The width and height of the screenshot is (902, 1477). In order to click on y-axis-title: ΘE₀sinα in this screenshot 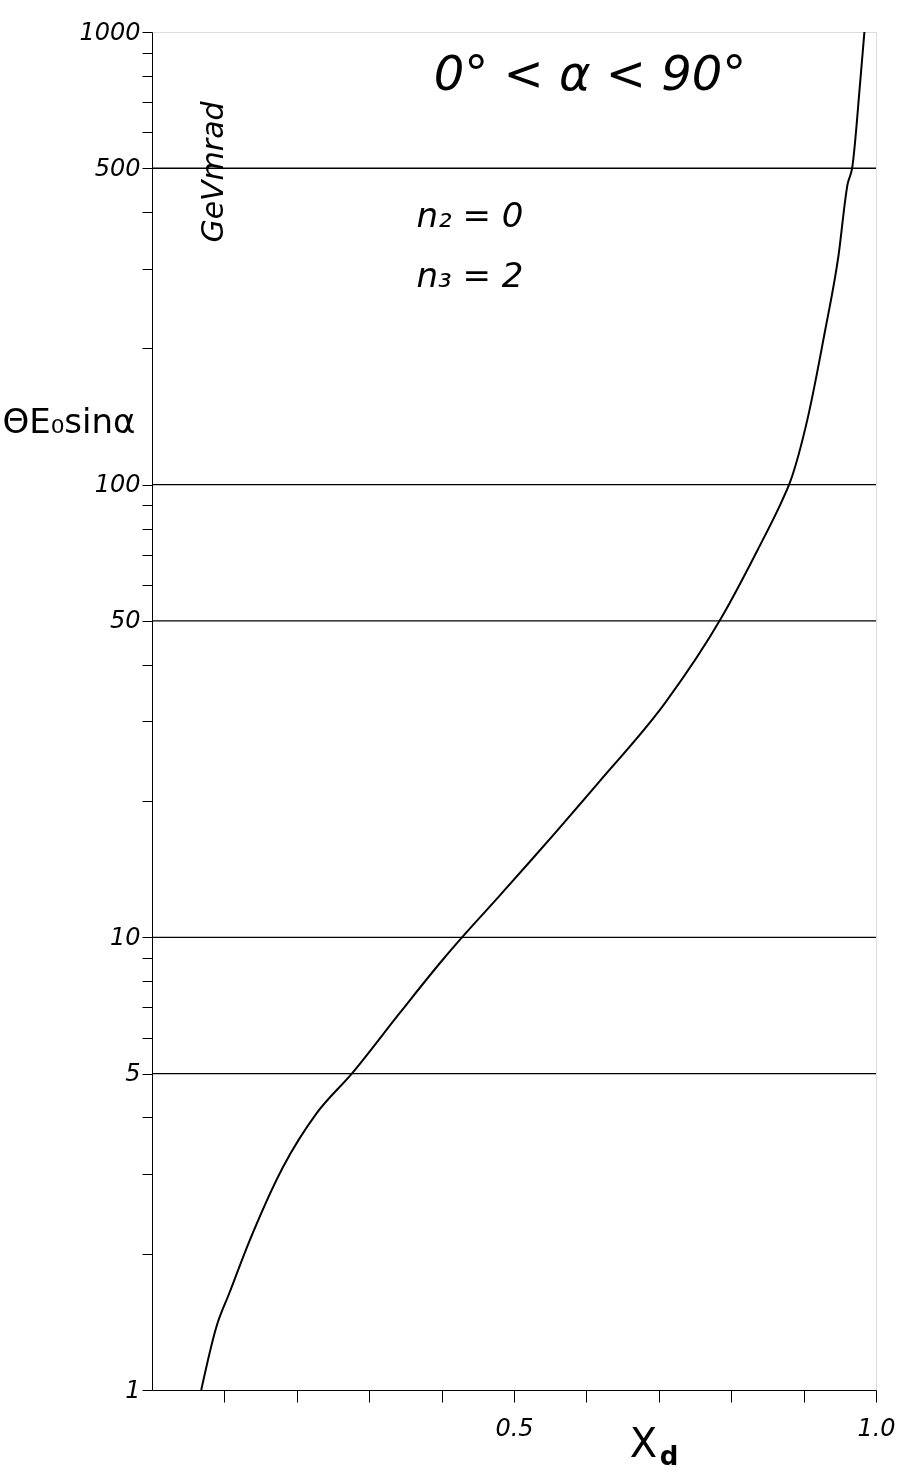, I will do `click(69, 420)`.